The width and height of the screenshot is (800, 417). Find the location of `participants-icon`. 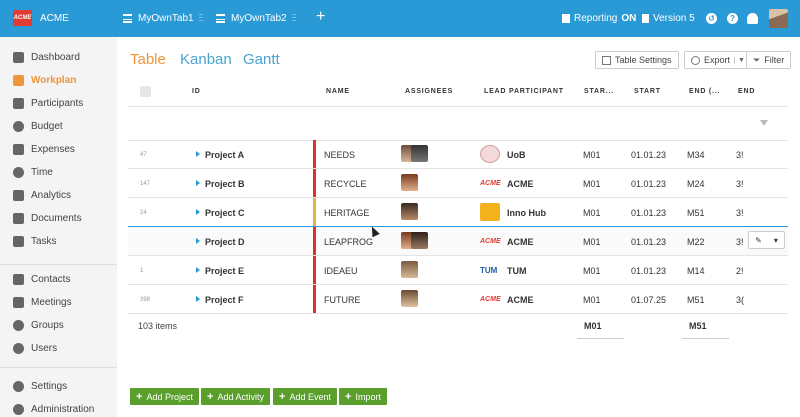

participants-icon is located at coordinates (18, 103).